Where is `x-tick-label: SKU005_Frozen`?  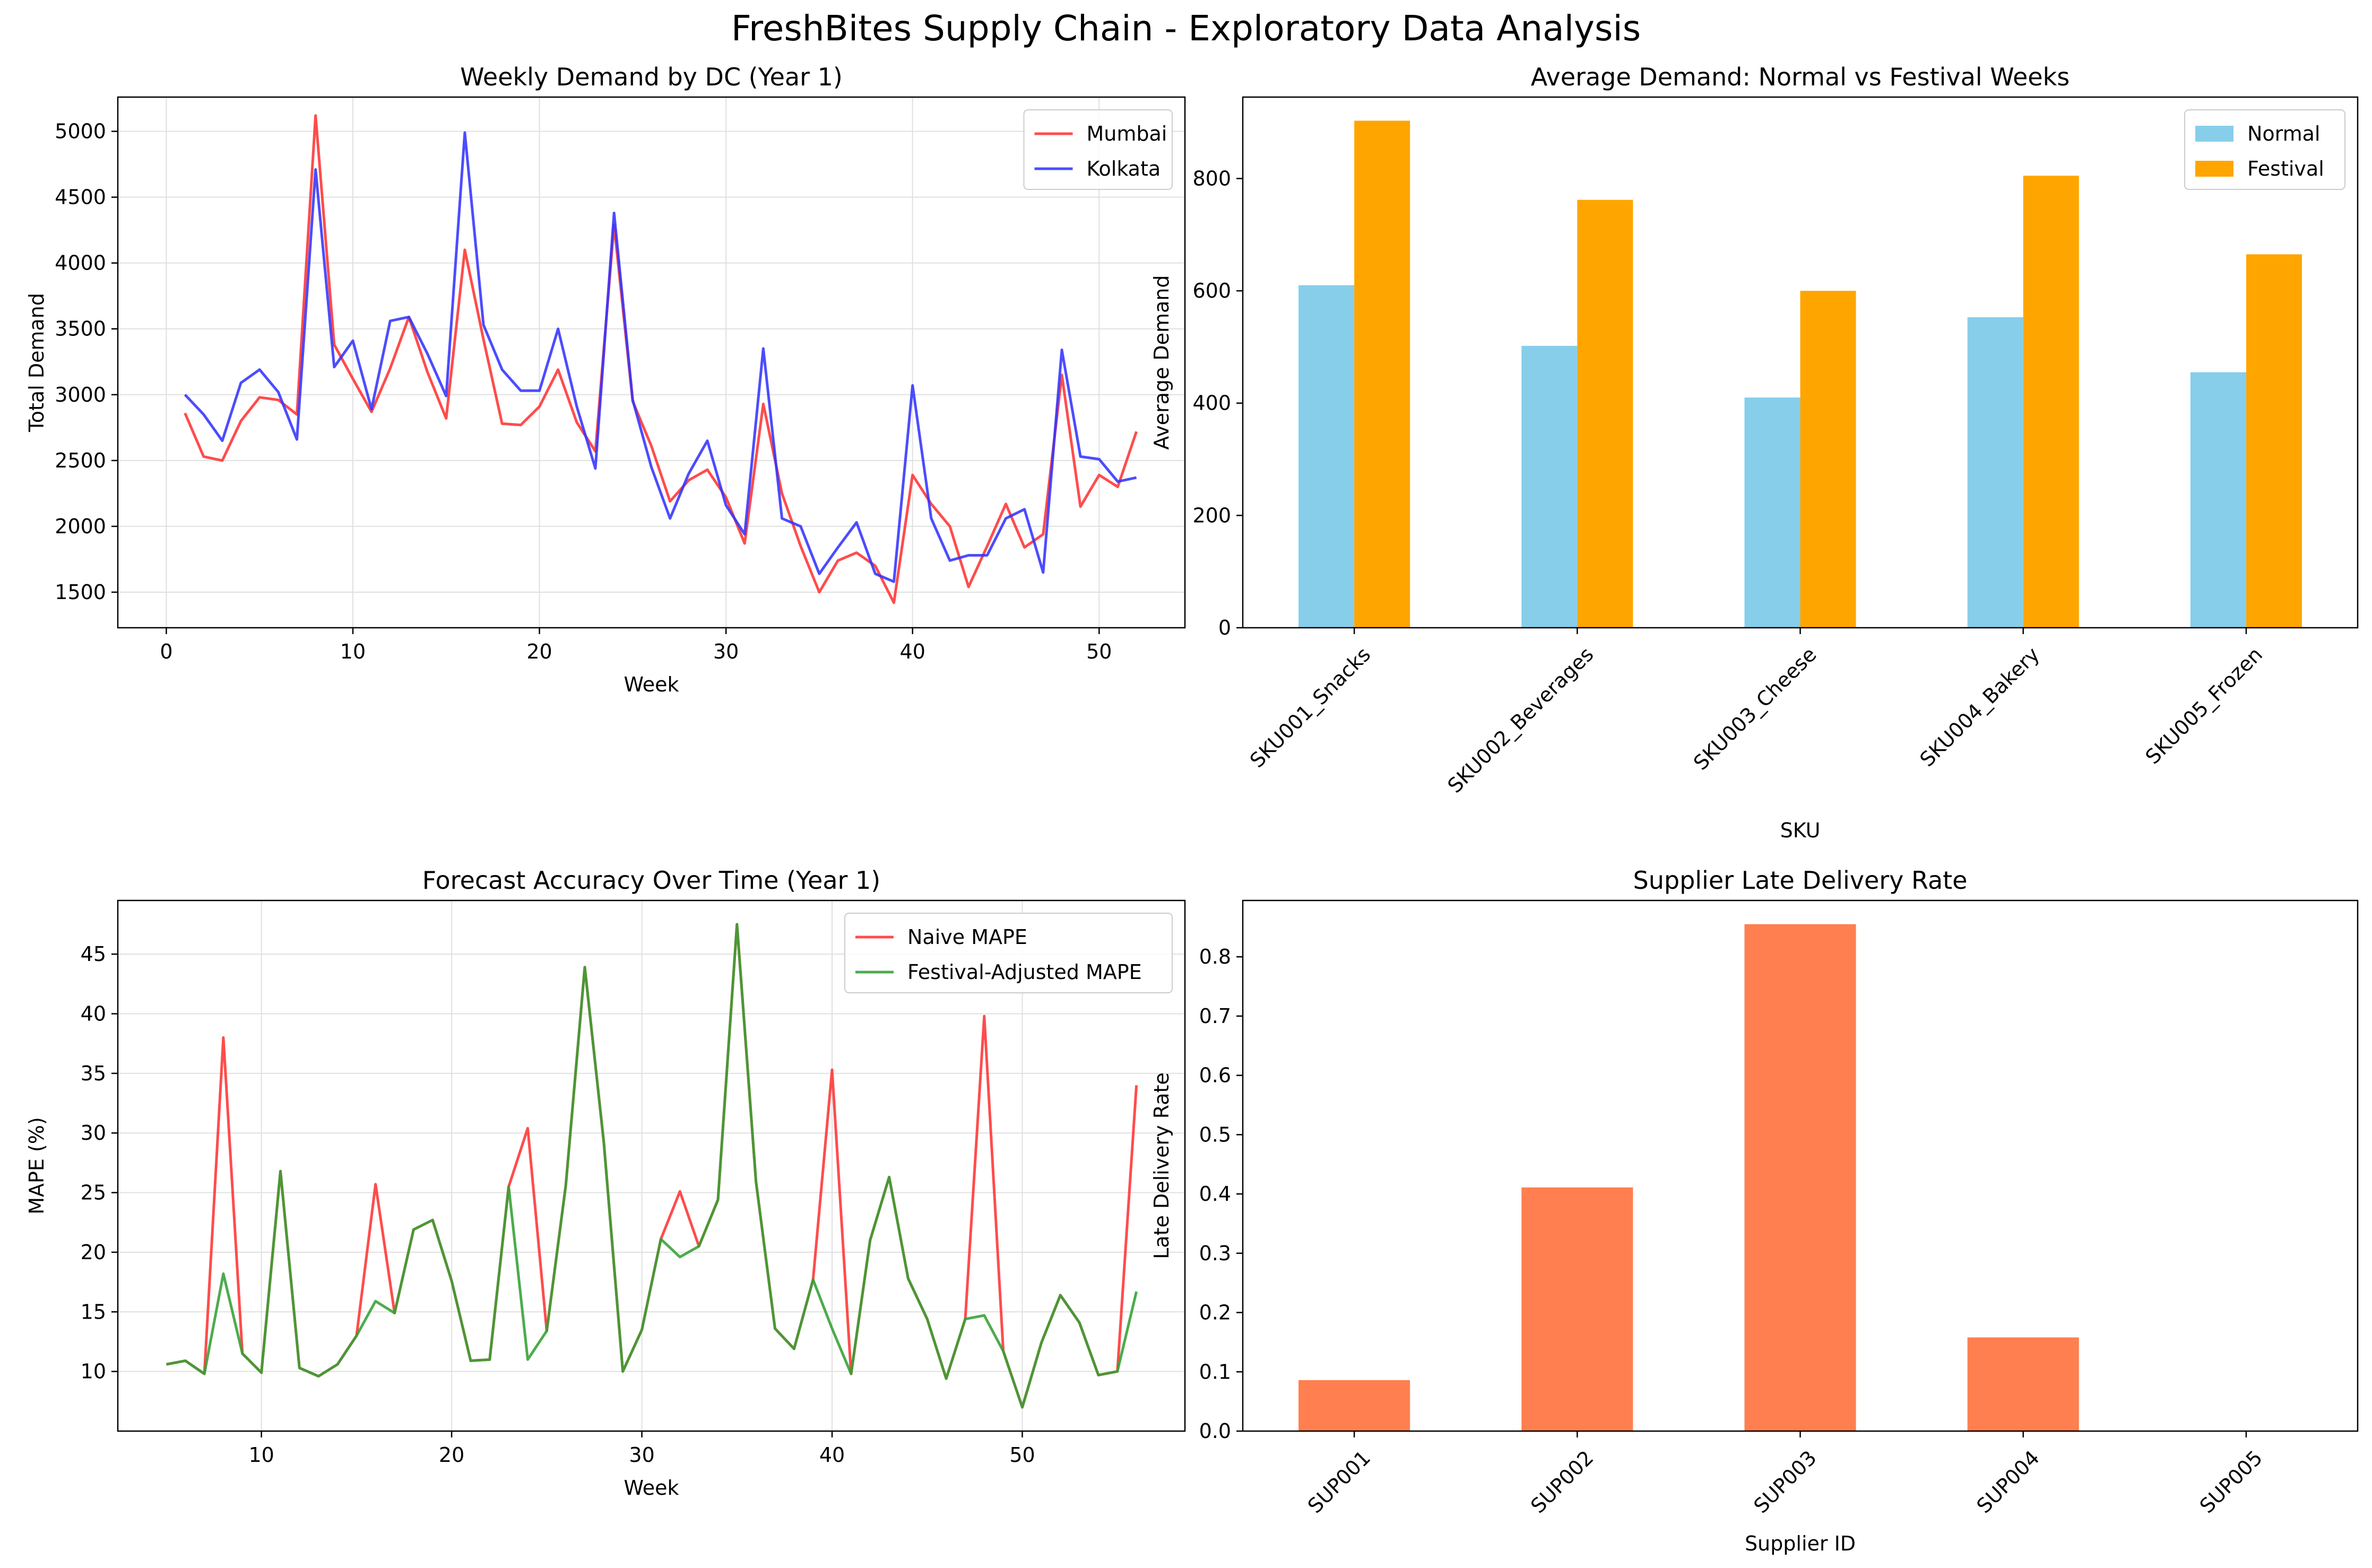 x-tick-label: SKU005_Frozen is located at coordinates (2204, 706).